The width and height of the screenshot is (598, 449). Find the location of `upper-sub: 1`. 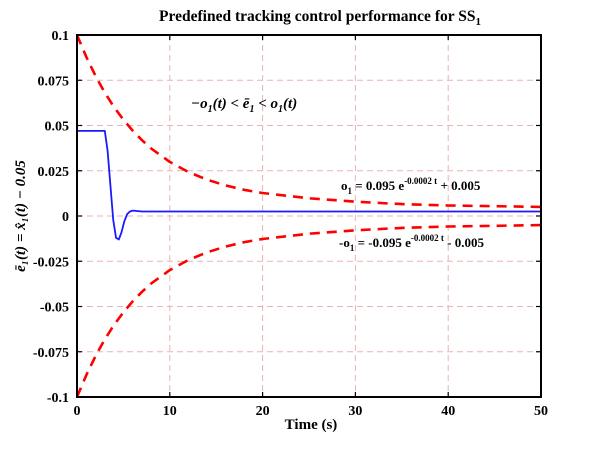

upper-sub: 1 is located at coordinates (350, 191).